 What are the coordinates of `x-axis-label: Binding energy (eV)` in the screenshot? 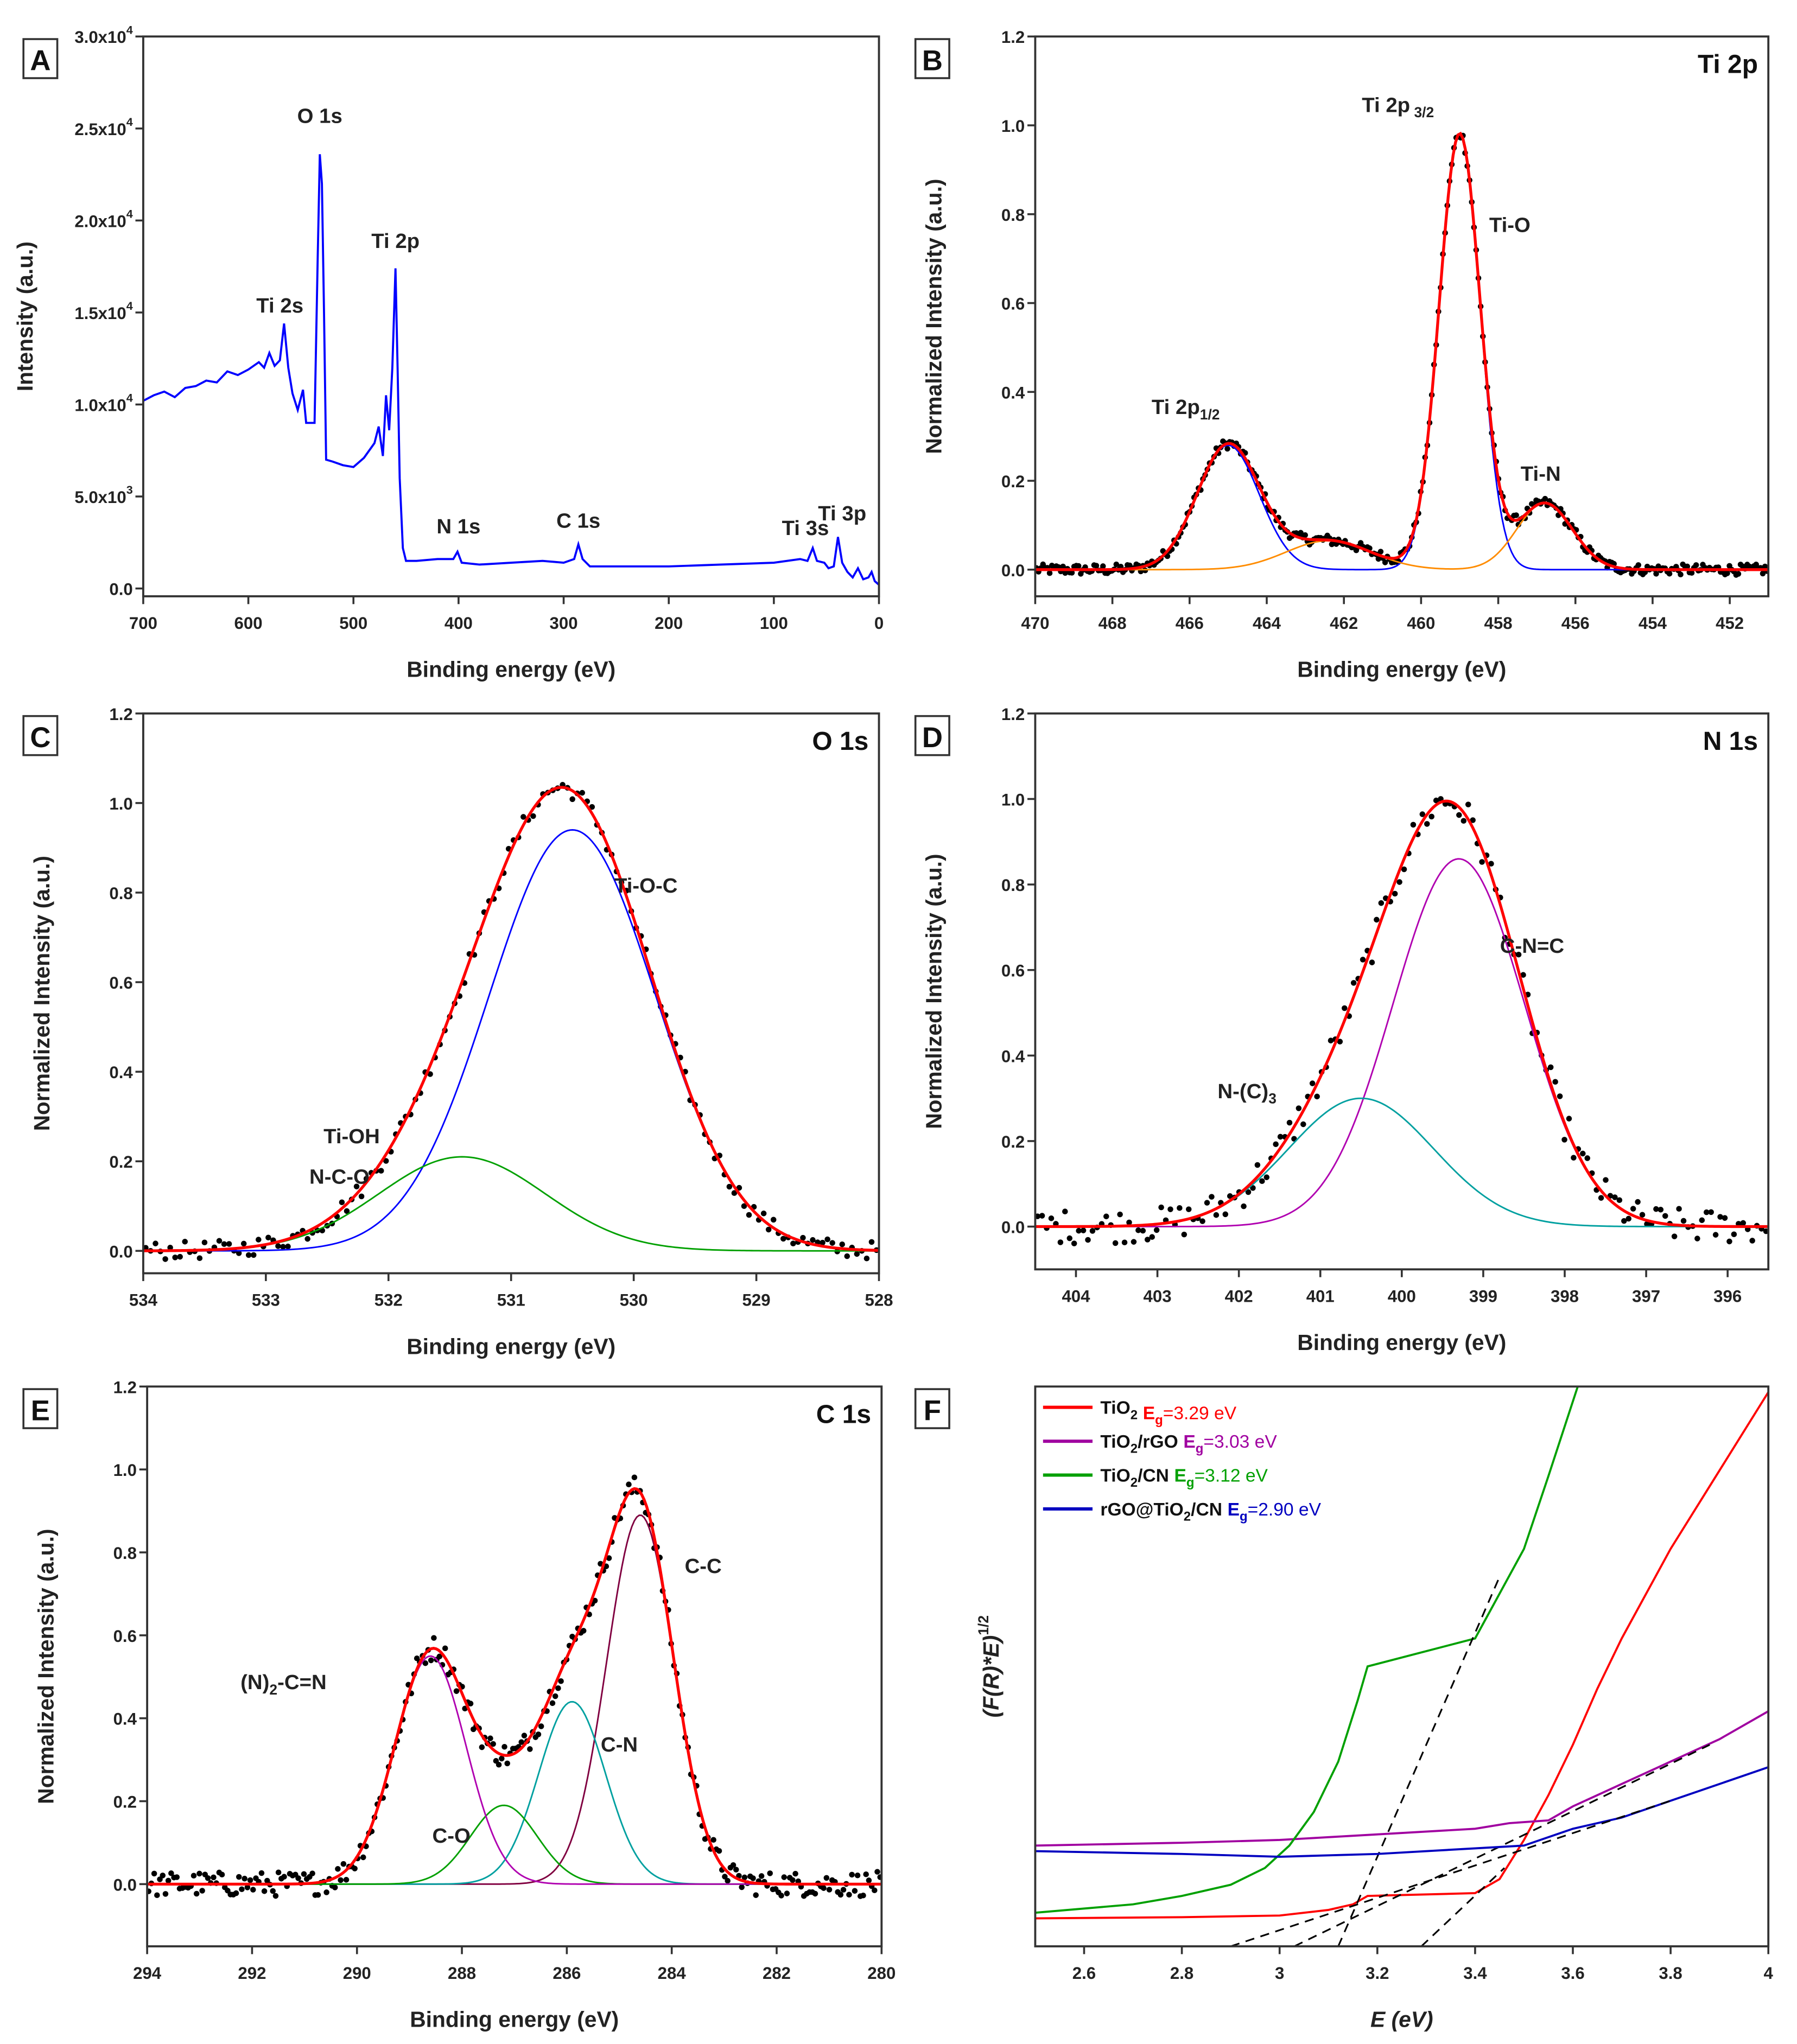 It's located at (511, 669).